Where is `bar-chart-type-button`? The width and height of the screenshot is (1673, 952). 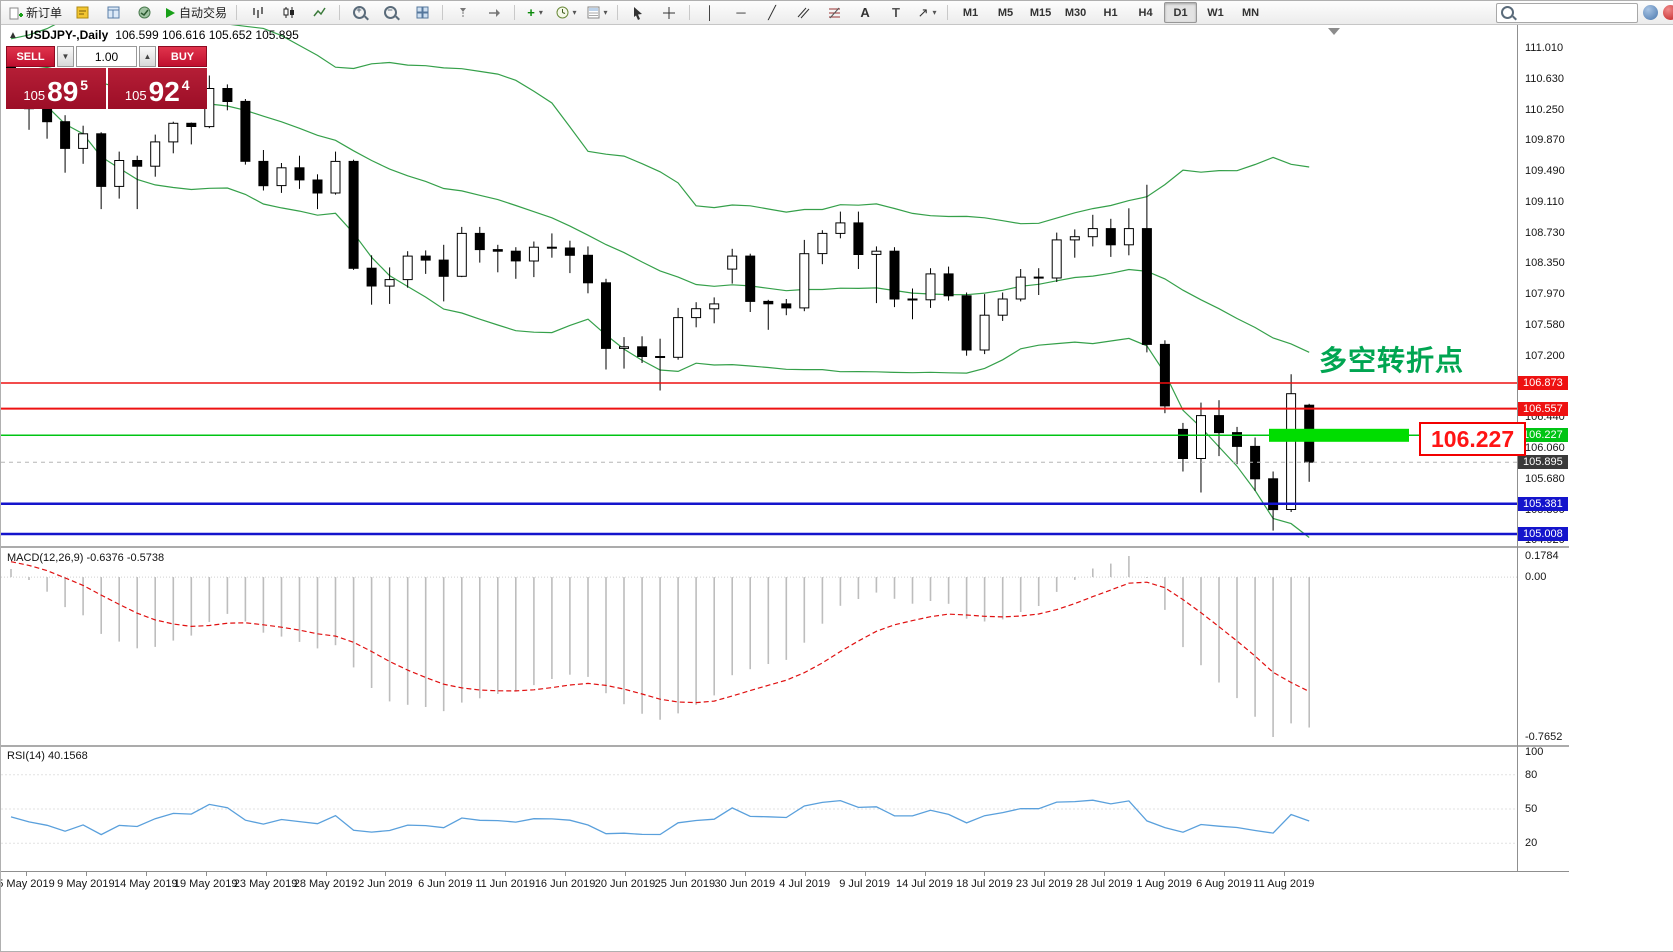 bar-chart-type-button is located at coordinates (257, 13).